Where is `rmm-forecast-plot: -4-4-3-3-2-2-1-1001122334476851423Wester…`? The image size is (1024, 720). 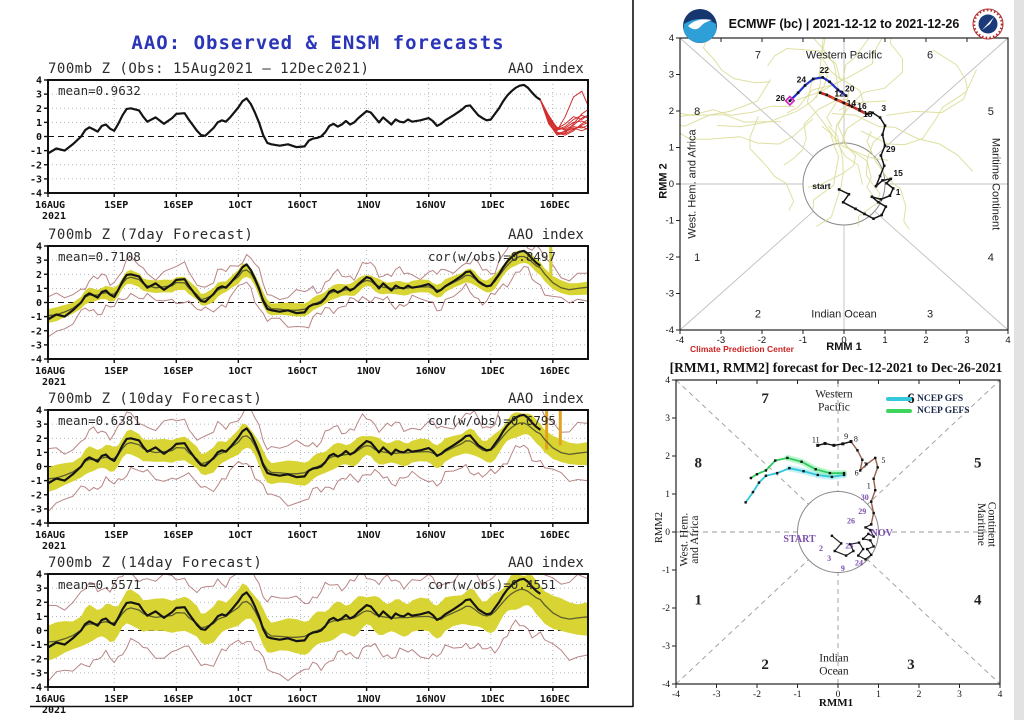
rmm-forecast-plot: -4-4-3-3-2-2-1-1001122334476851423Wester… is located at coordinates (832, 538).